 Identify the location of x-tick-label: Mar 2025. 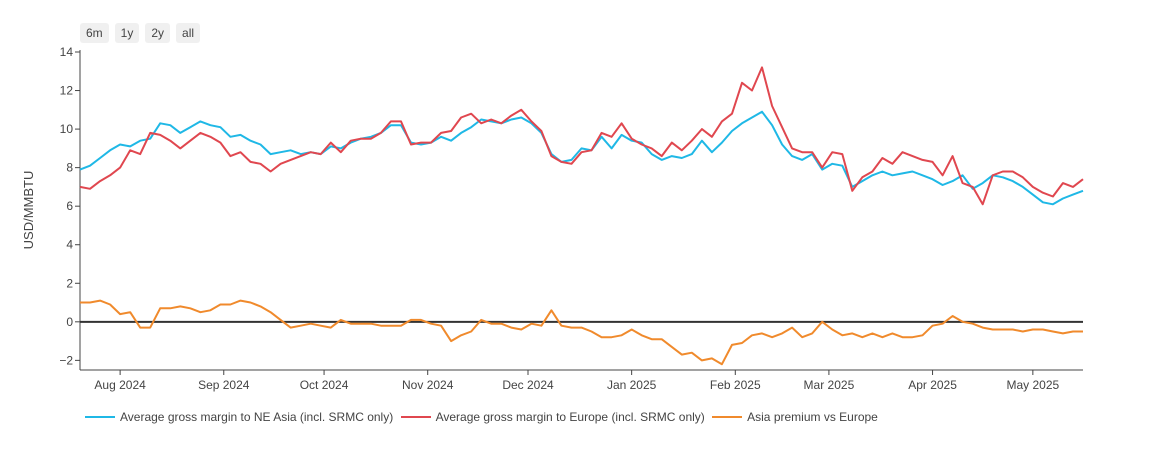
(829, 385).